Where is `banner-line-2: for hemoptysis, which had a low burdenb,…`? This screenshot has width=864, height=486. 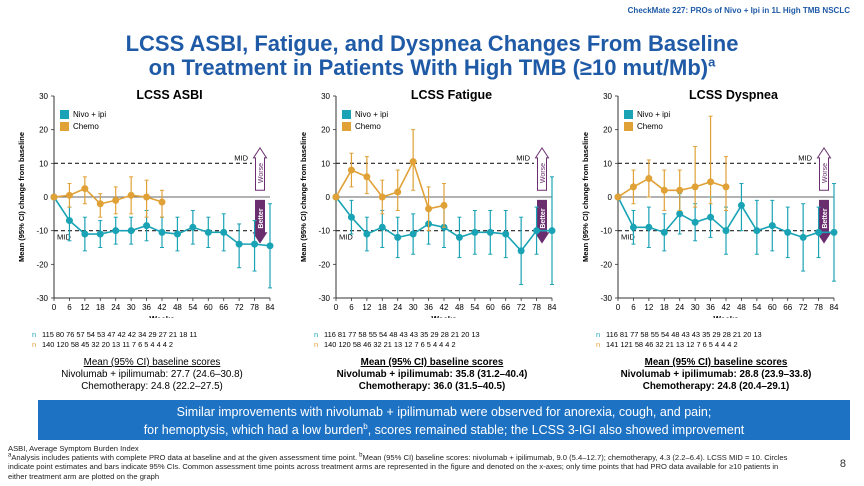
banner-line-2: for hemoptysis, which had a low burdenb,… is located at coordinates (444, 429).